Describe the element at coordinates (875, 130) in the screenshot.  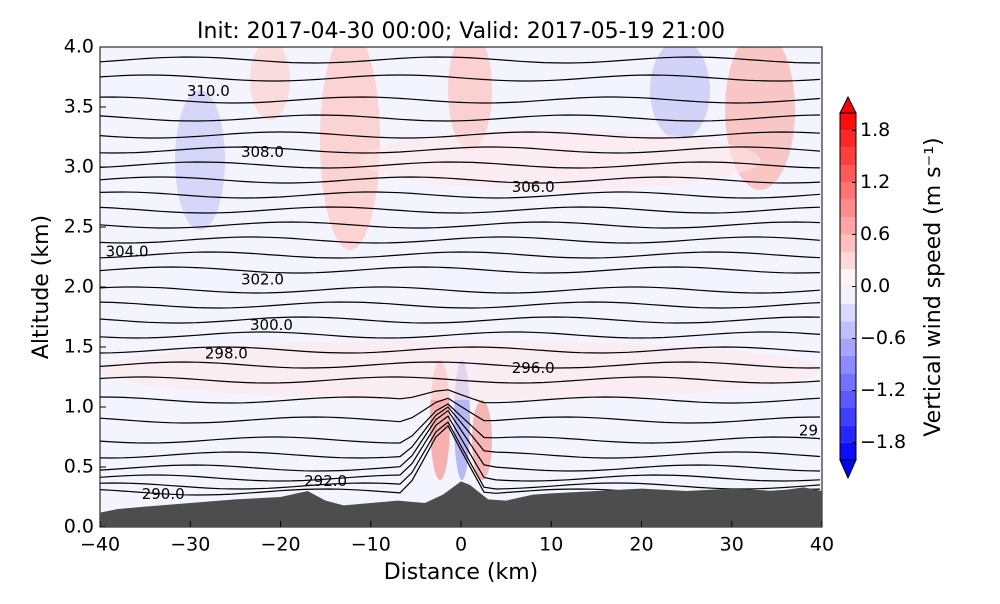
I see `colorbar-tick-label: 1.8` at that location.